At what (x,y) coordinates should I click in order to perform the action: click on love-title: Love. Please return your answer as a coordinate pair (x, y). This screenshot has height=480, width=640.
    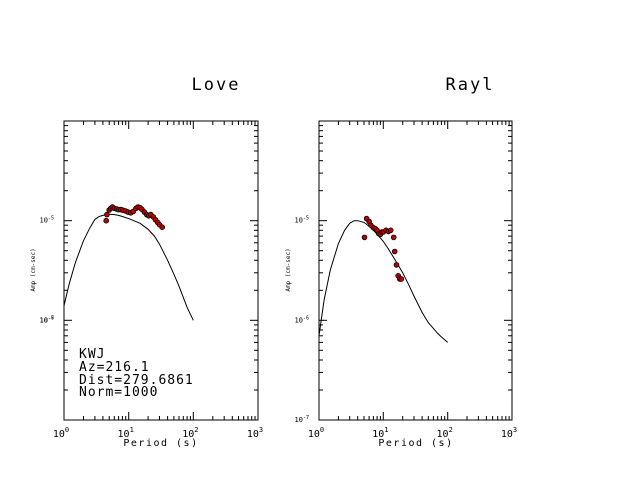
    Looking at the image, I should click on (216, 85).